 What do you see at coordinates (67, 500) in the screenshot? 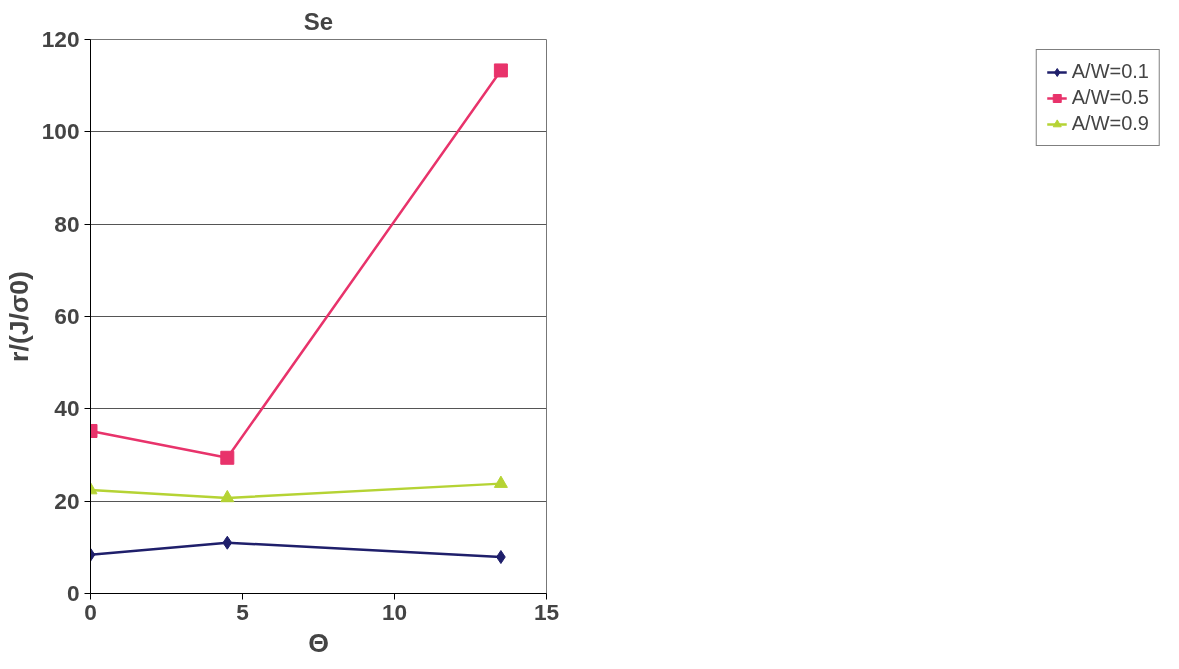
I see `y-tick-label: 20` at bounding box center [67, 500].